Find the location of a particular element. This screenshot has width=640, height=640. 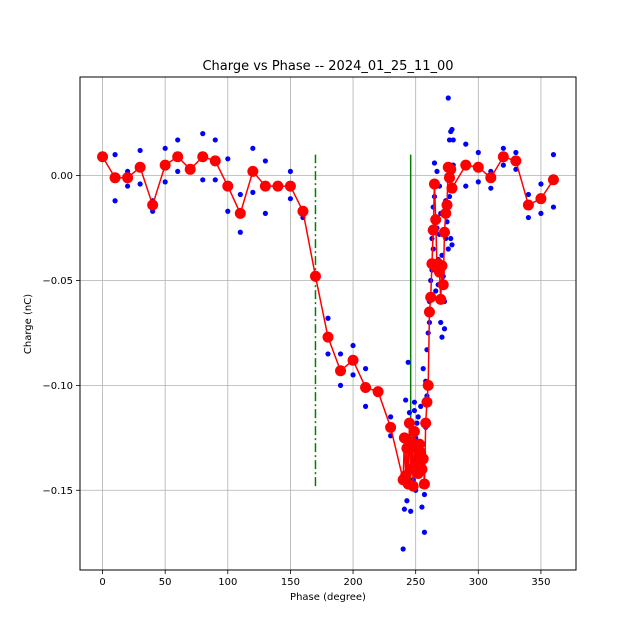

x-tick-label: 0 is located at coordinates (102, 582).